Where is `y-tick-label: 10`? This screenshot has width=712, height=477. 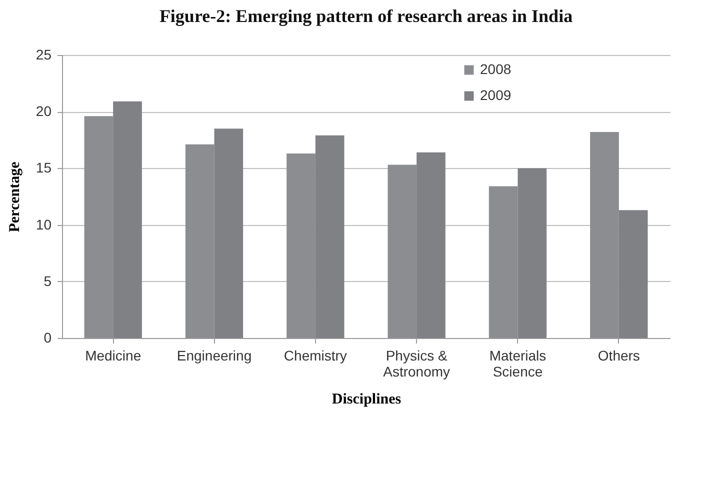
y-tick-label: 10 is located at coordinates (44, 224).